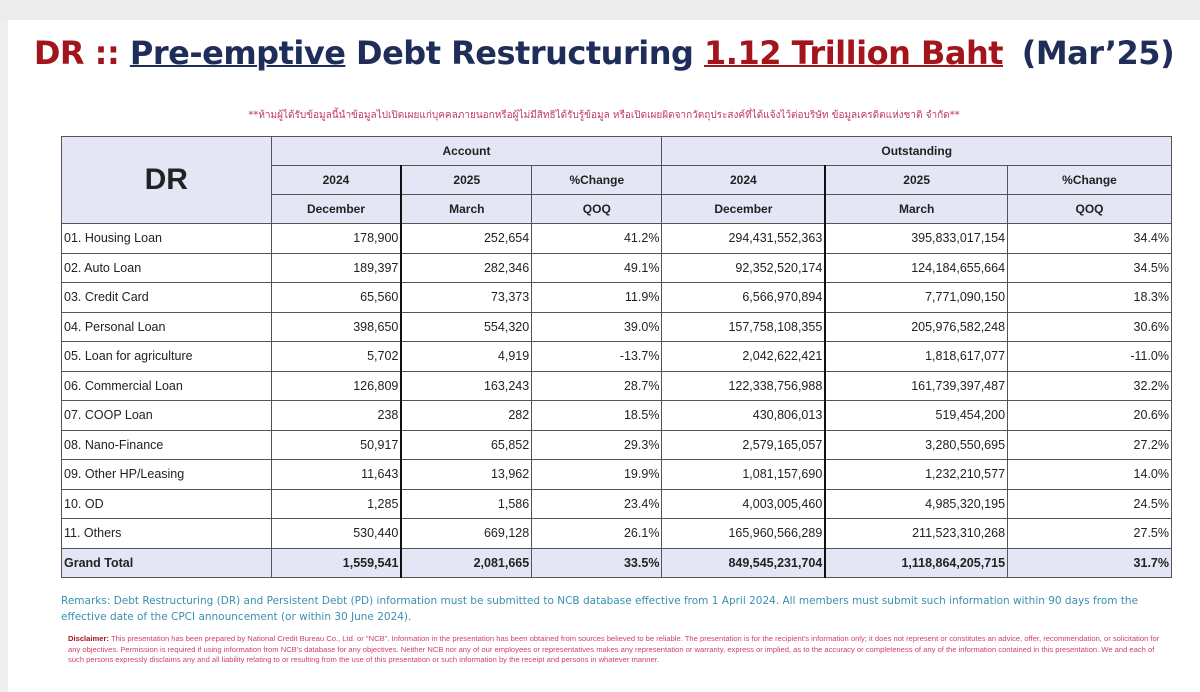  Describe the element at coordinates (743, 444) in the screenshot. I see `outstanding-dec: 2,579,165,057` at that location.